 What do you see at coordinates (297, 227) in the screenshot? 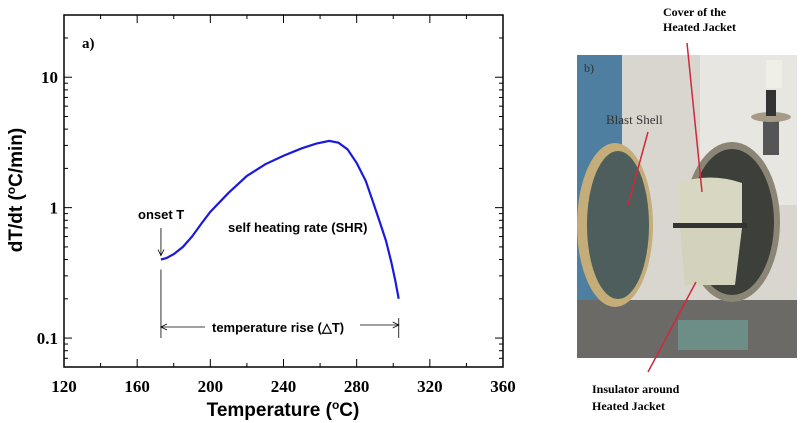
I see `shr-label: self heating rate (SHR)` at bounding box center [297, 227].